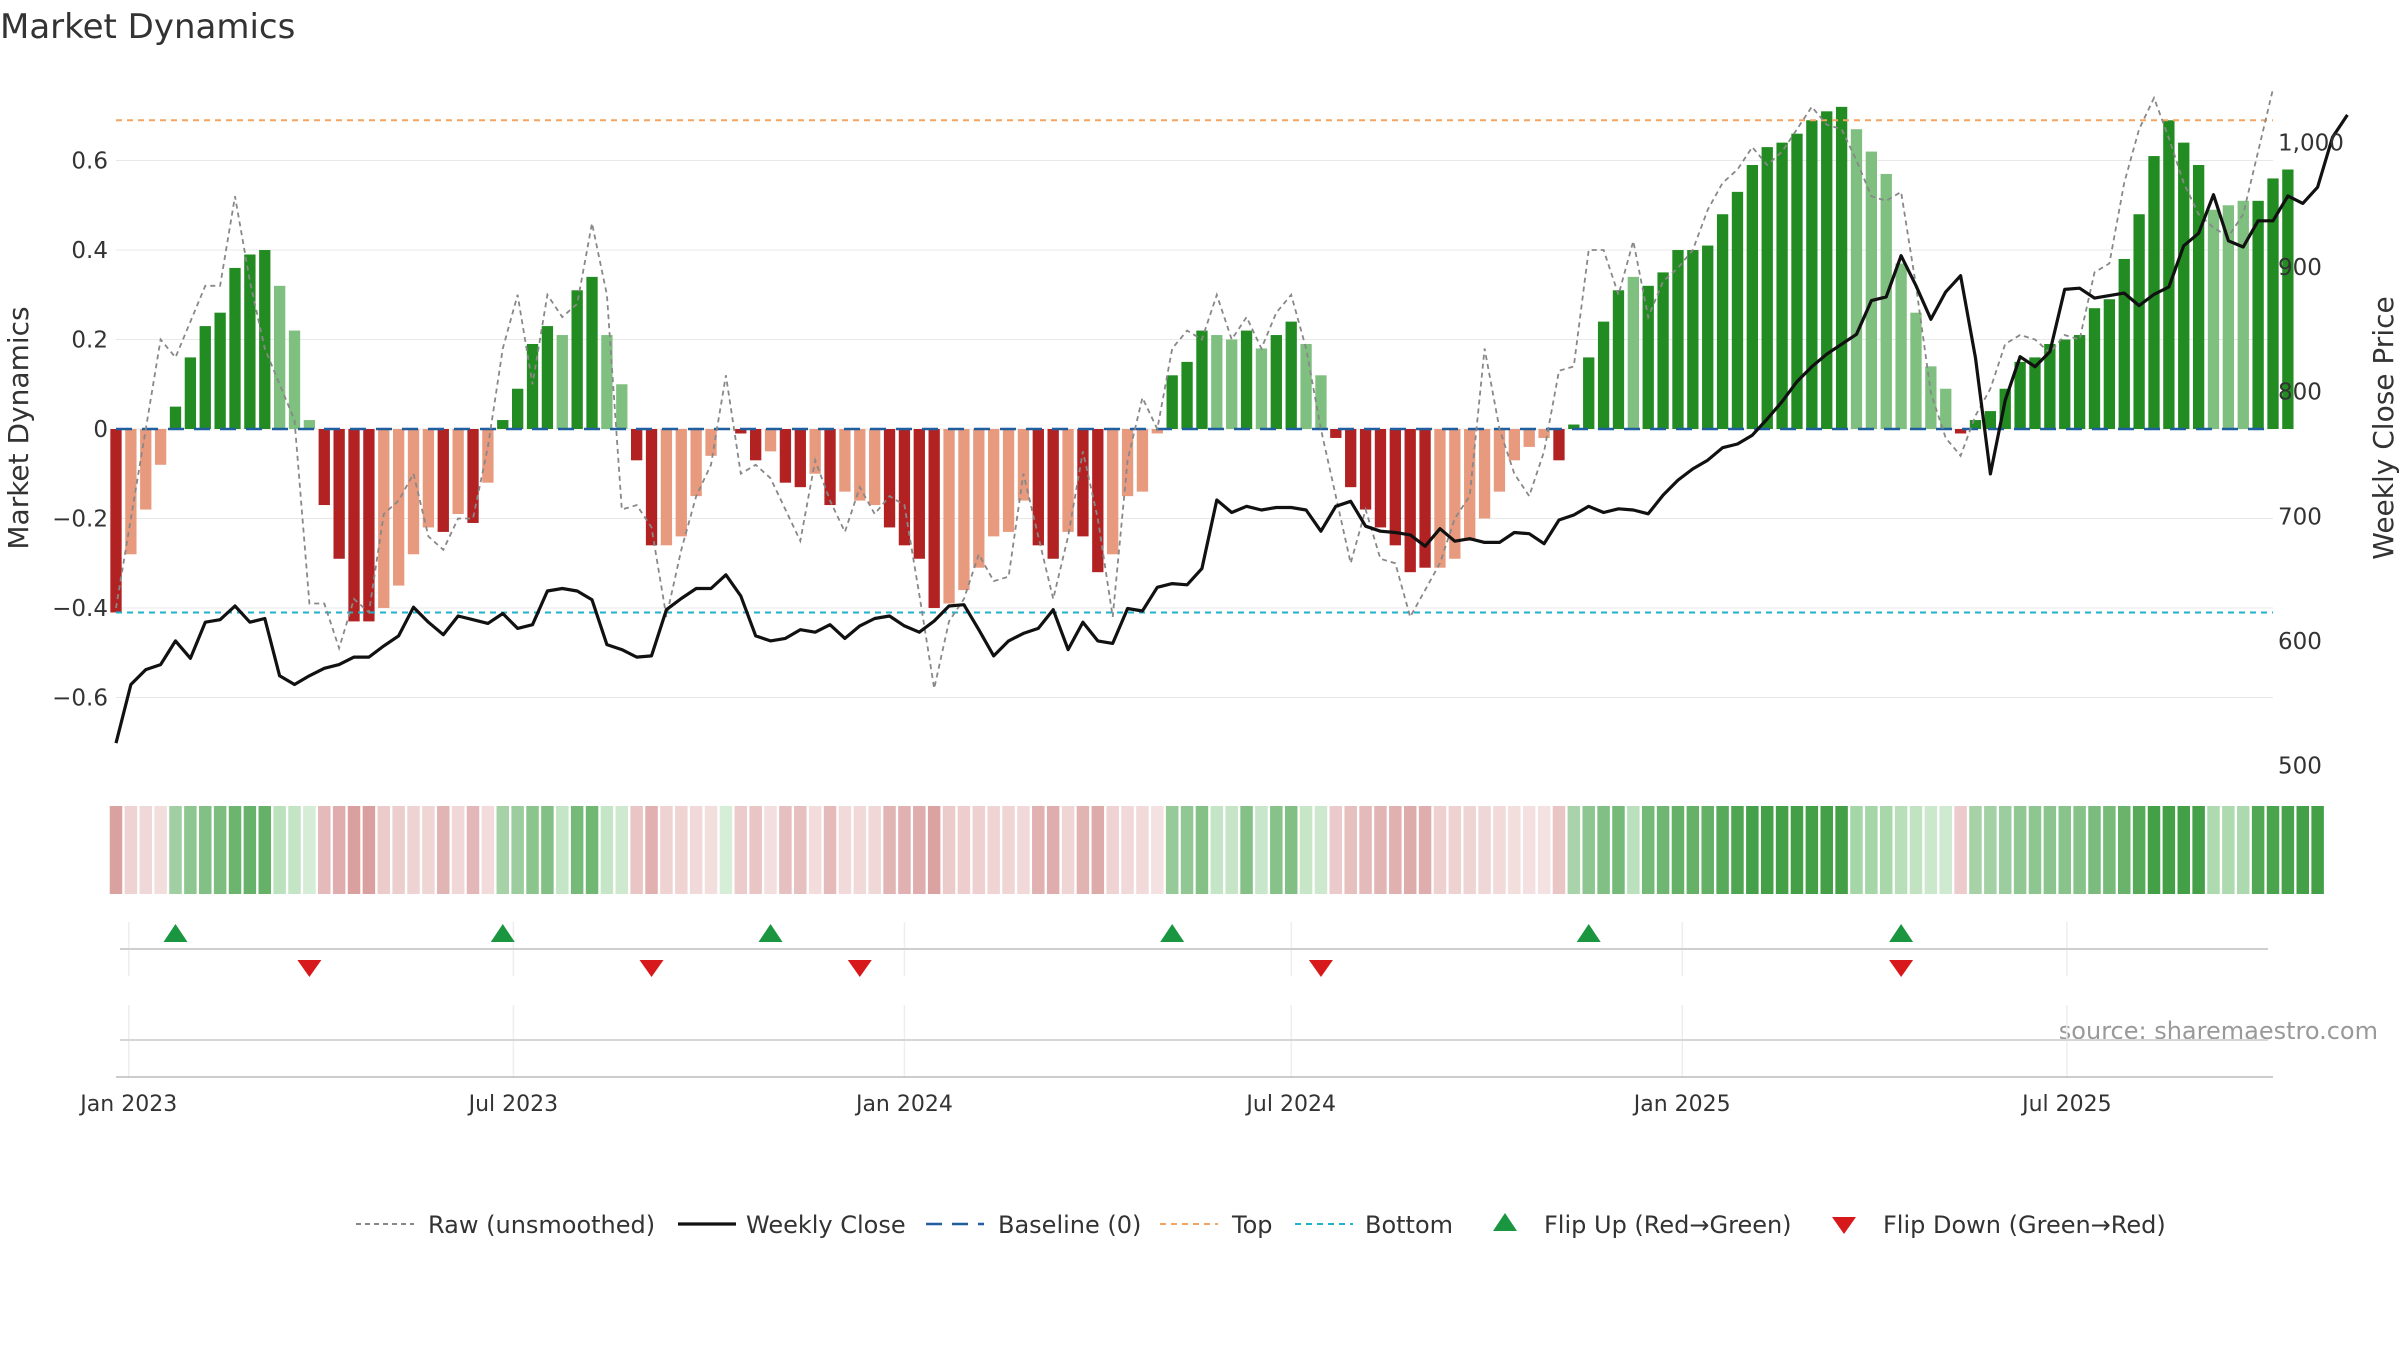 The height and width of the screenshot is (1350, 2400). What do you see at coordinates (100, 430) in the screenshot?
I see `left-tick-label: 0` at bounding box center [100, 430].